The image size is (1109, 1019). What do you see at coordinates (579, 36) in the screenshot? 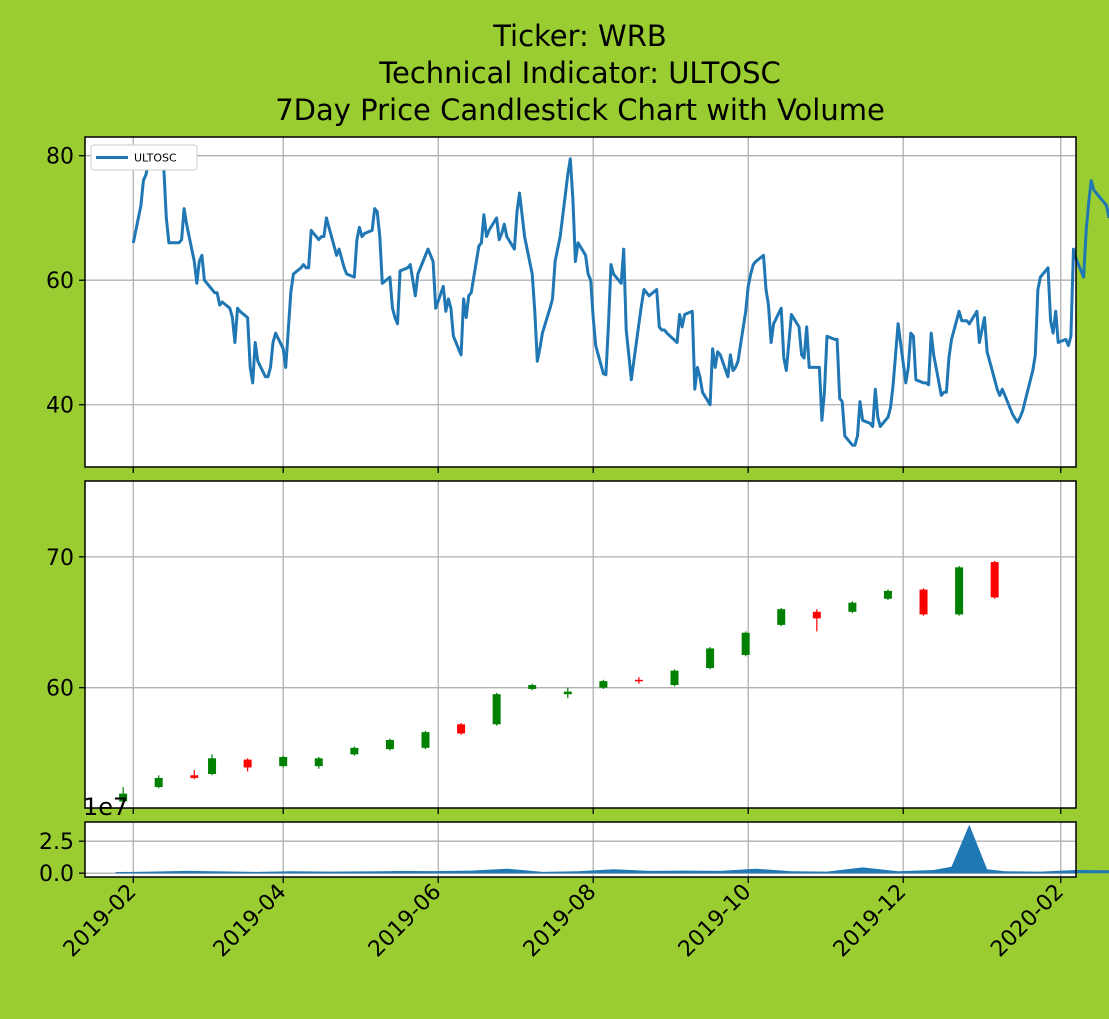
I see `title-line-1: Ticker: WRB` at bounding box center [579, 36].